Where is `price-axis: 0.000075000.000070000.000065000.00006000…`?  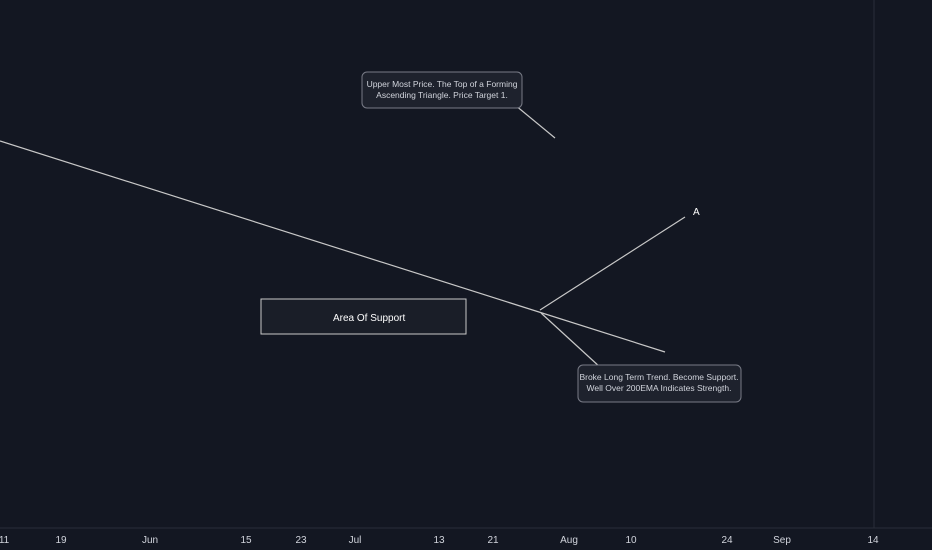
price-axis: 0.000075000.000070000.000065000.00006000… is located at coordinates (902, 264).